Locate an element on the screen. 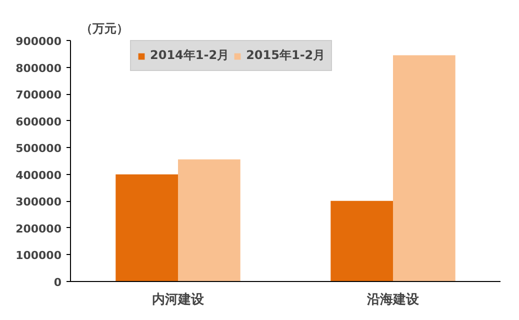 This screenshot has height=320, width=519. x-tick-label: 内河建设 is located at coordinates (178, 300).